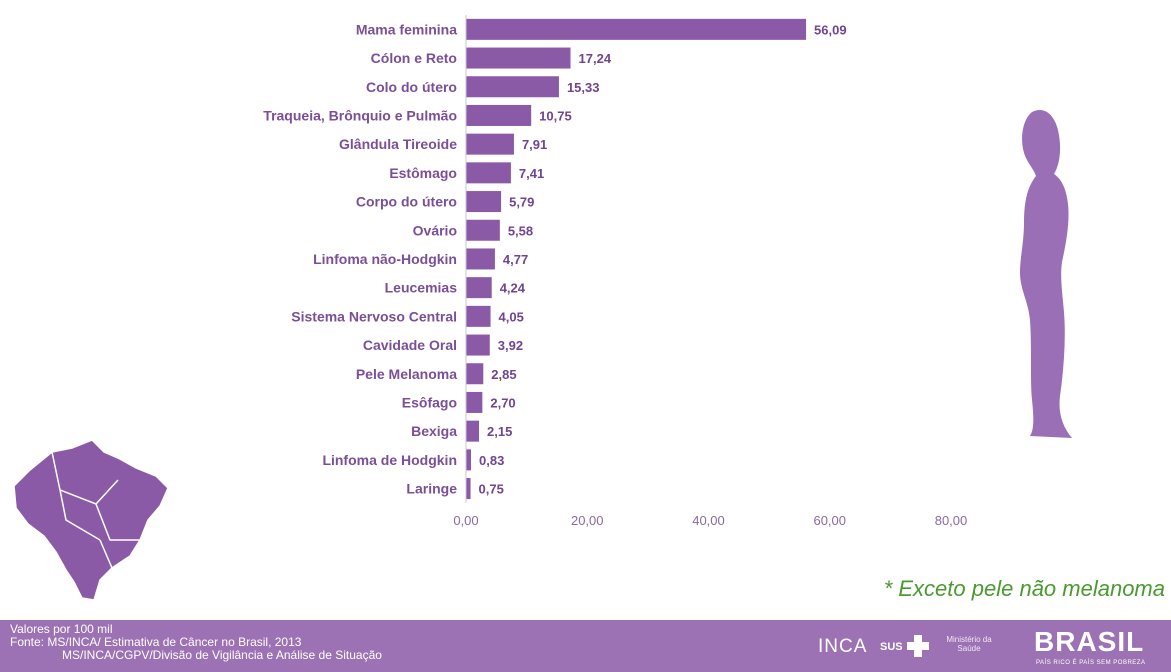 Image resolution: width=1171 pixels, height=672 pixels. I want to click on value-label: 5,58, so click(520, 230).